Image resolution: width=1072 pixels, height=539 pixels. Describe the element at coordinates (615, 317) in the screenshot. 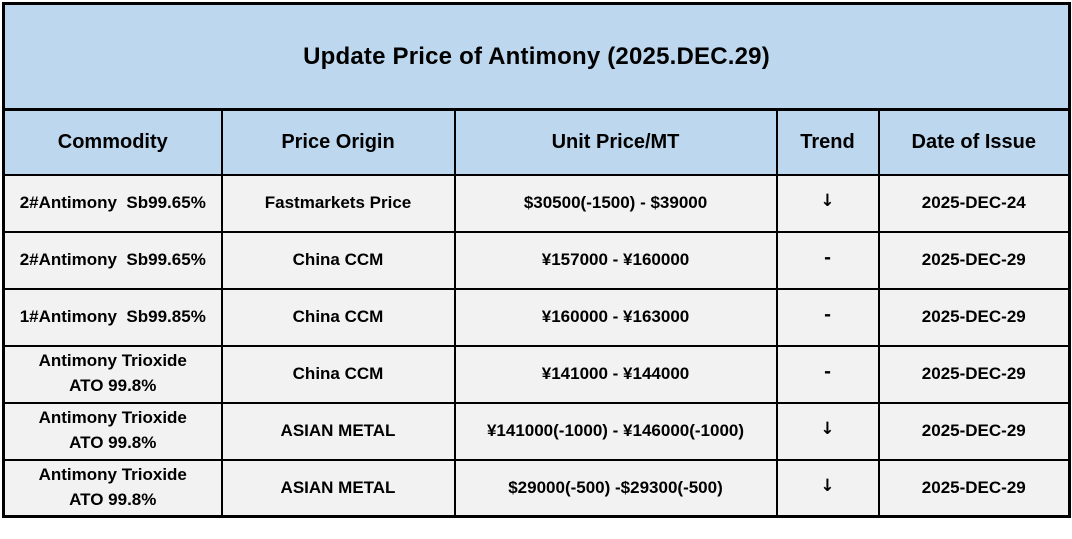

I see `unit-price-cell: ¥160000 - ¥163000` at that location.